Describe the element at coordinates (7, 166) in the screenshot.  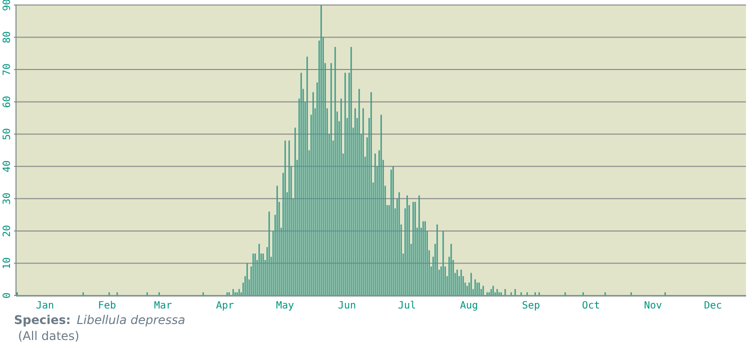
I see `y-tick-label: 40` at that location.